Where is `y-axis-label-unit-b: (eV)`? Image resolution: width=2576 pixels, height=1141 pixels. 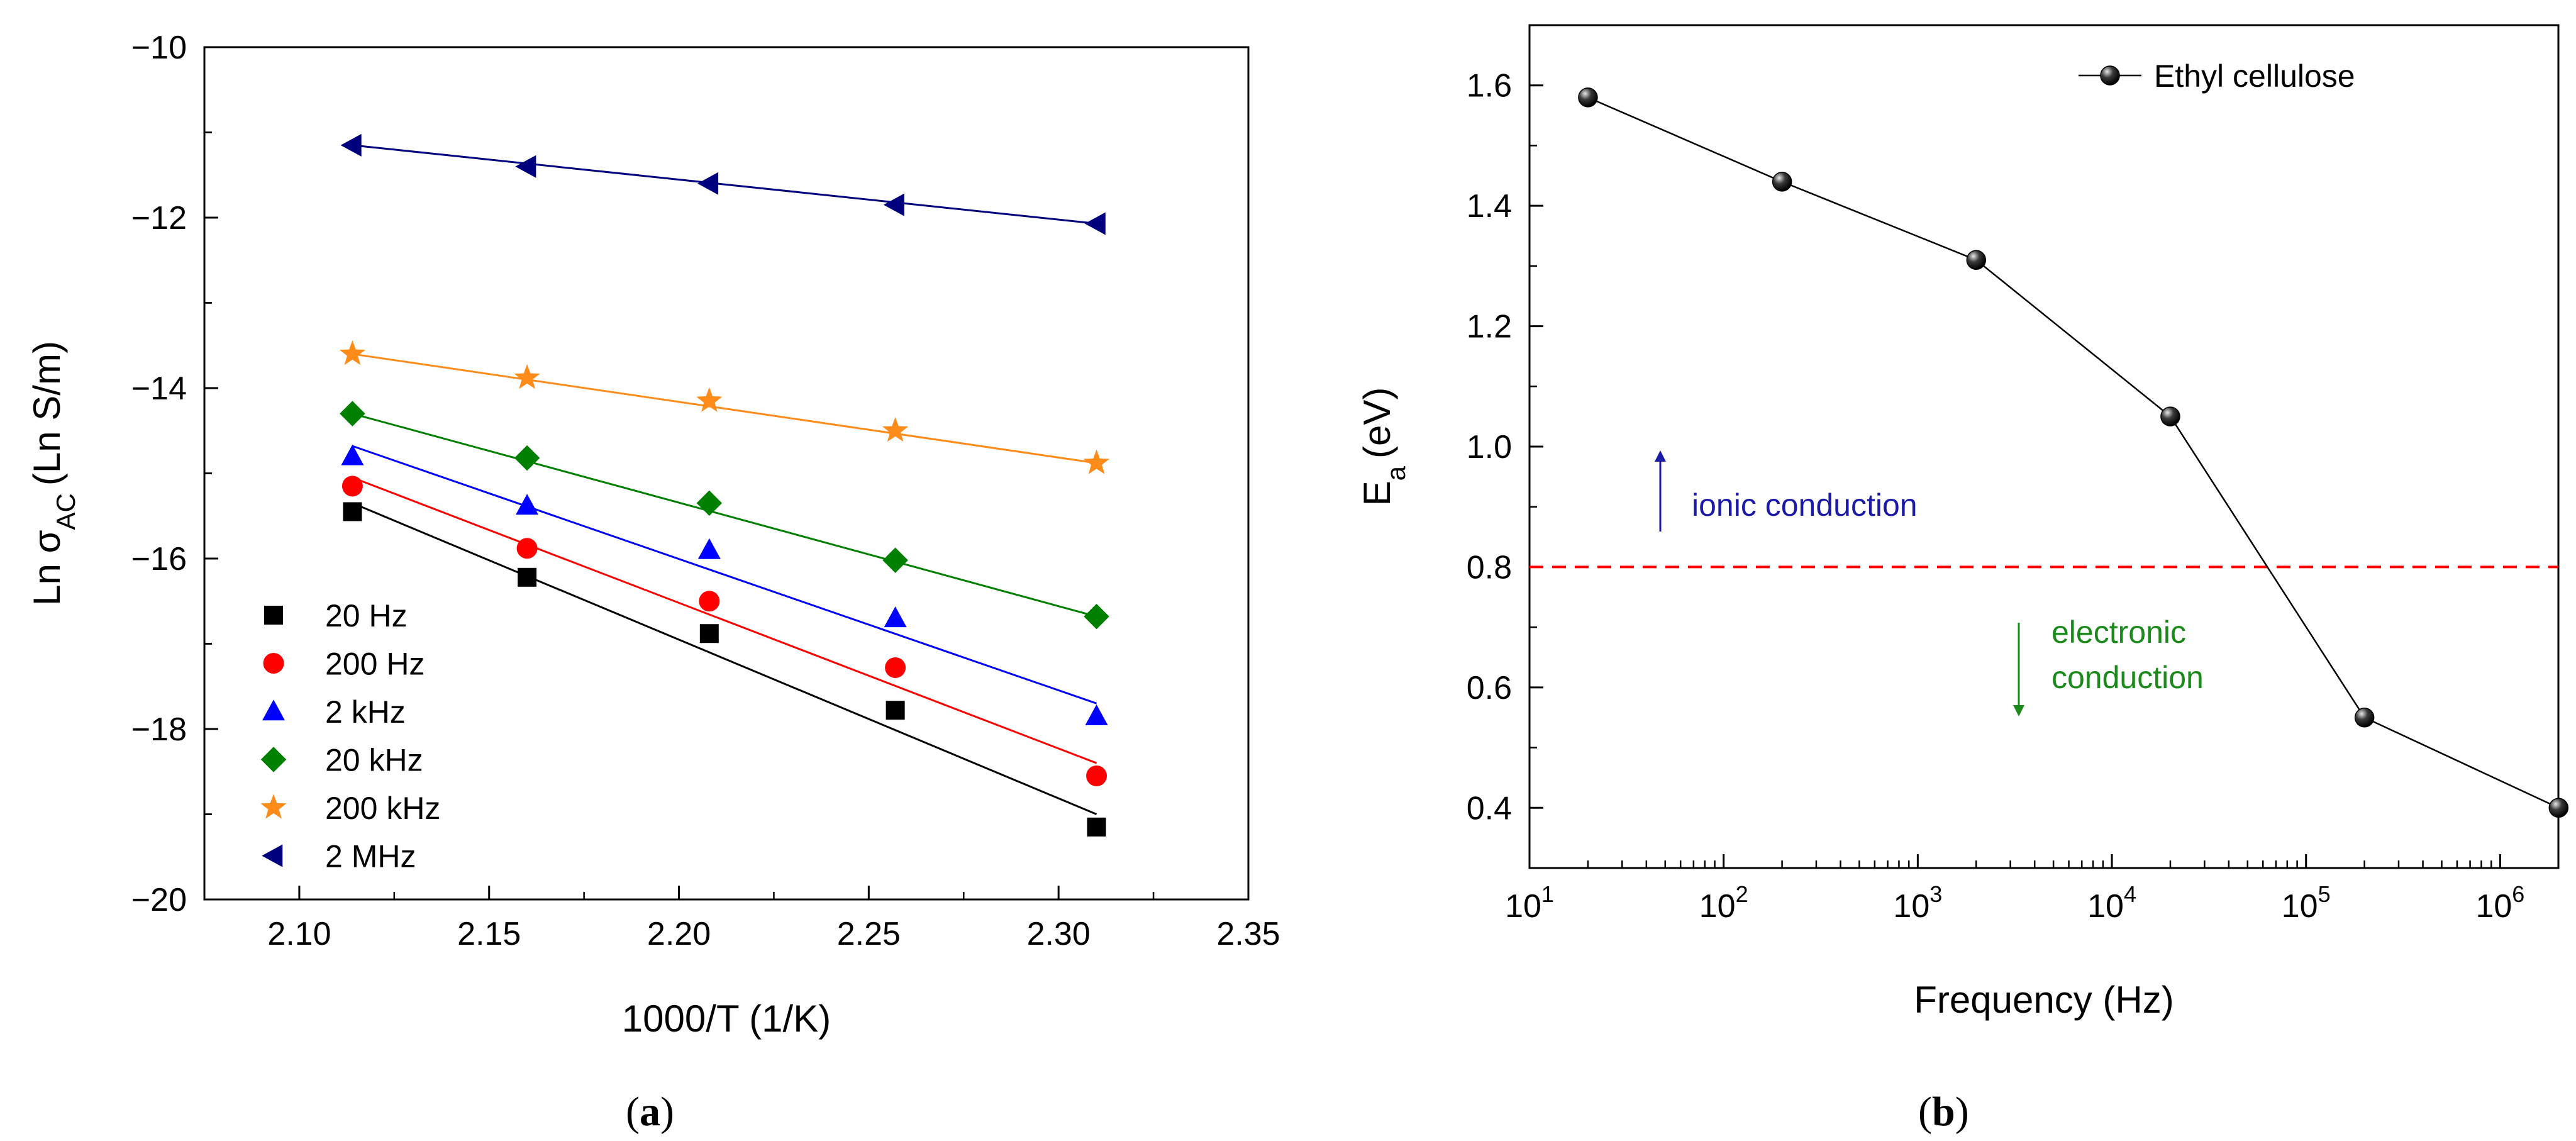 y-axis-label-unit-b: (eV) is located at coordinates (1377, 423).